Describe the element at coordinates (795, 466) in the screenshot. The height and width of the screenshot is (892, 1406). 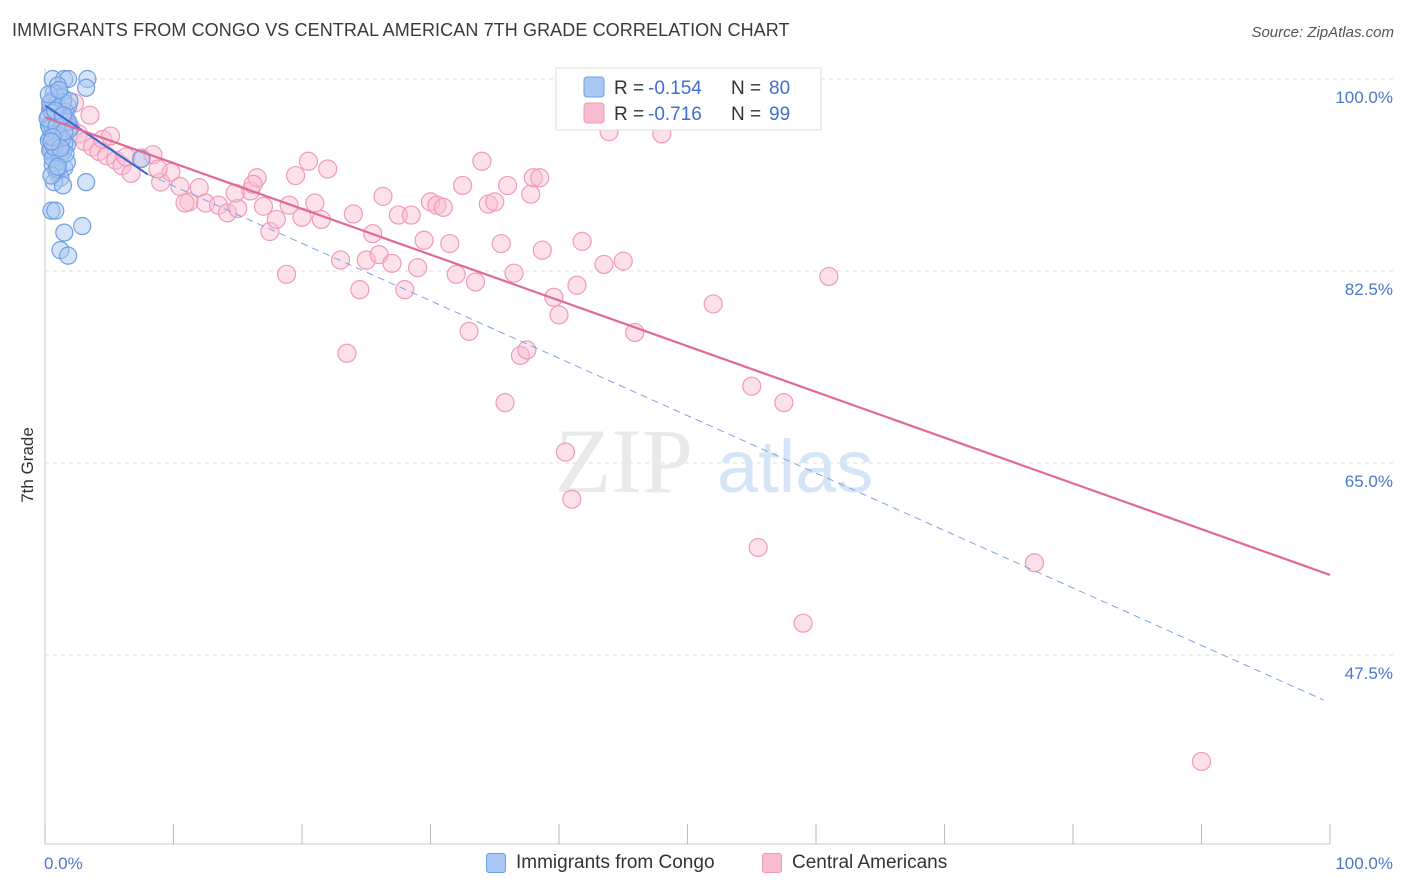
I see `watermark-atlas: atlas` at that location.